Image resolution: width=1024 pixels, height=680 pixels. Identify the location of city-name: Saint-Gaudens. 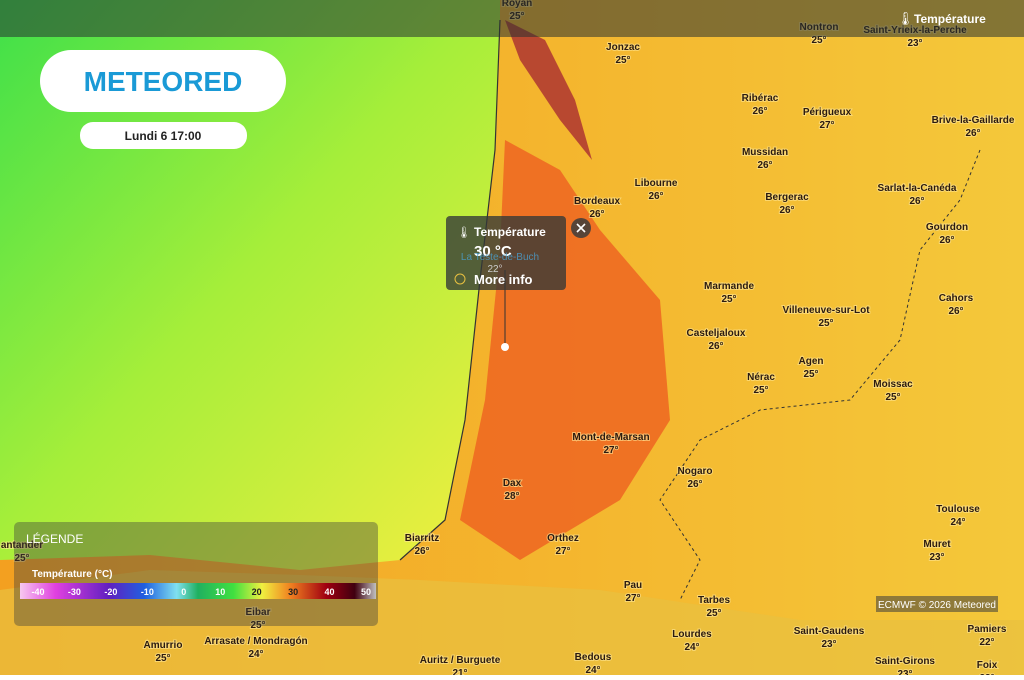
(829, 631).